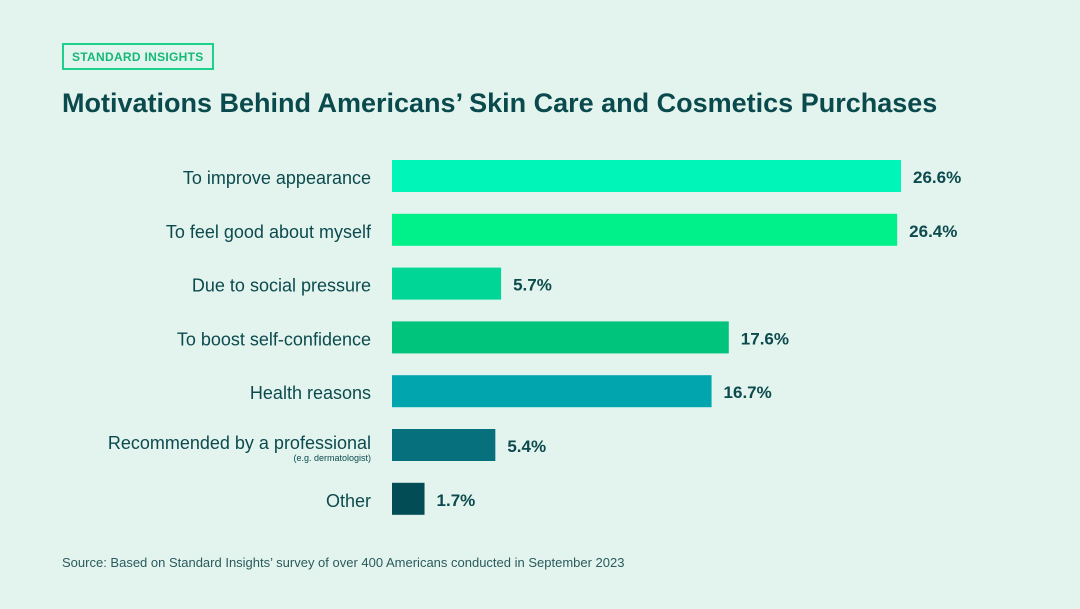 The height and width of the screenshot is (609, 1080). Describe the element at coordinates (937, 177) in the screenshot. I see `value-label: 26.6%` at that location.